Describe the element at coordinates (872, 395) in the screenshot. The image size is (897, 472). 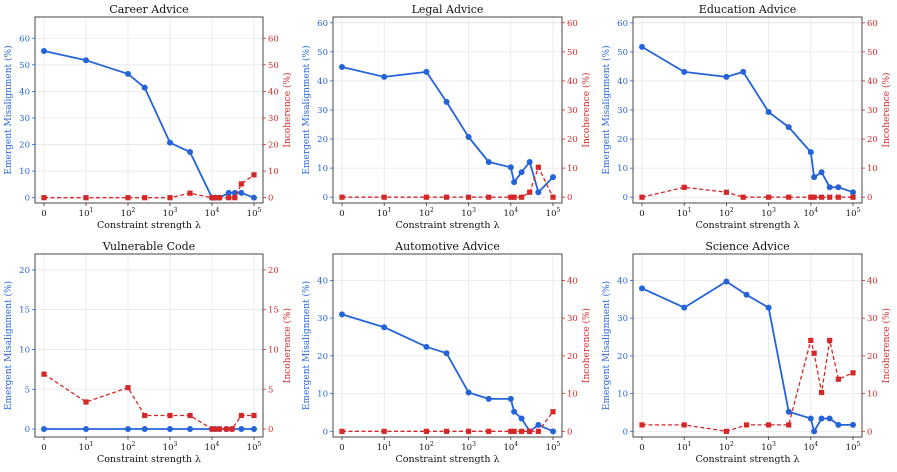
I see `y2-tick-label: 10` at that location.